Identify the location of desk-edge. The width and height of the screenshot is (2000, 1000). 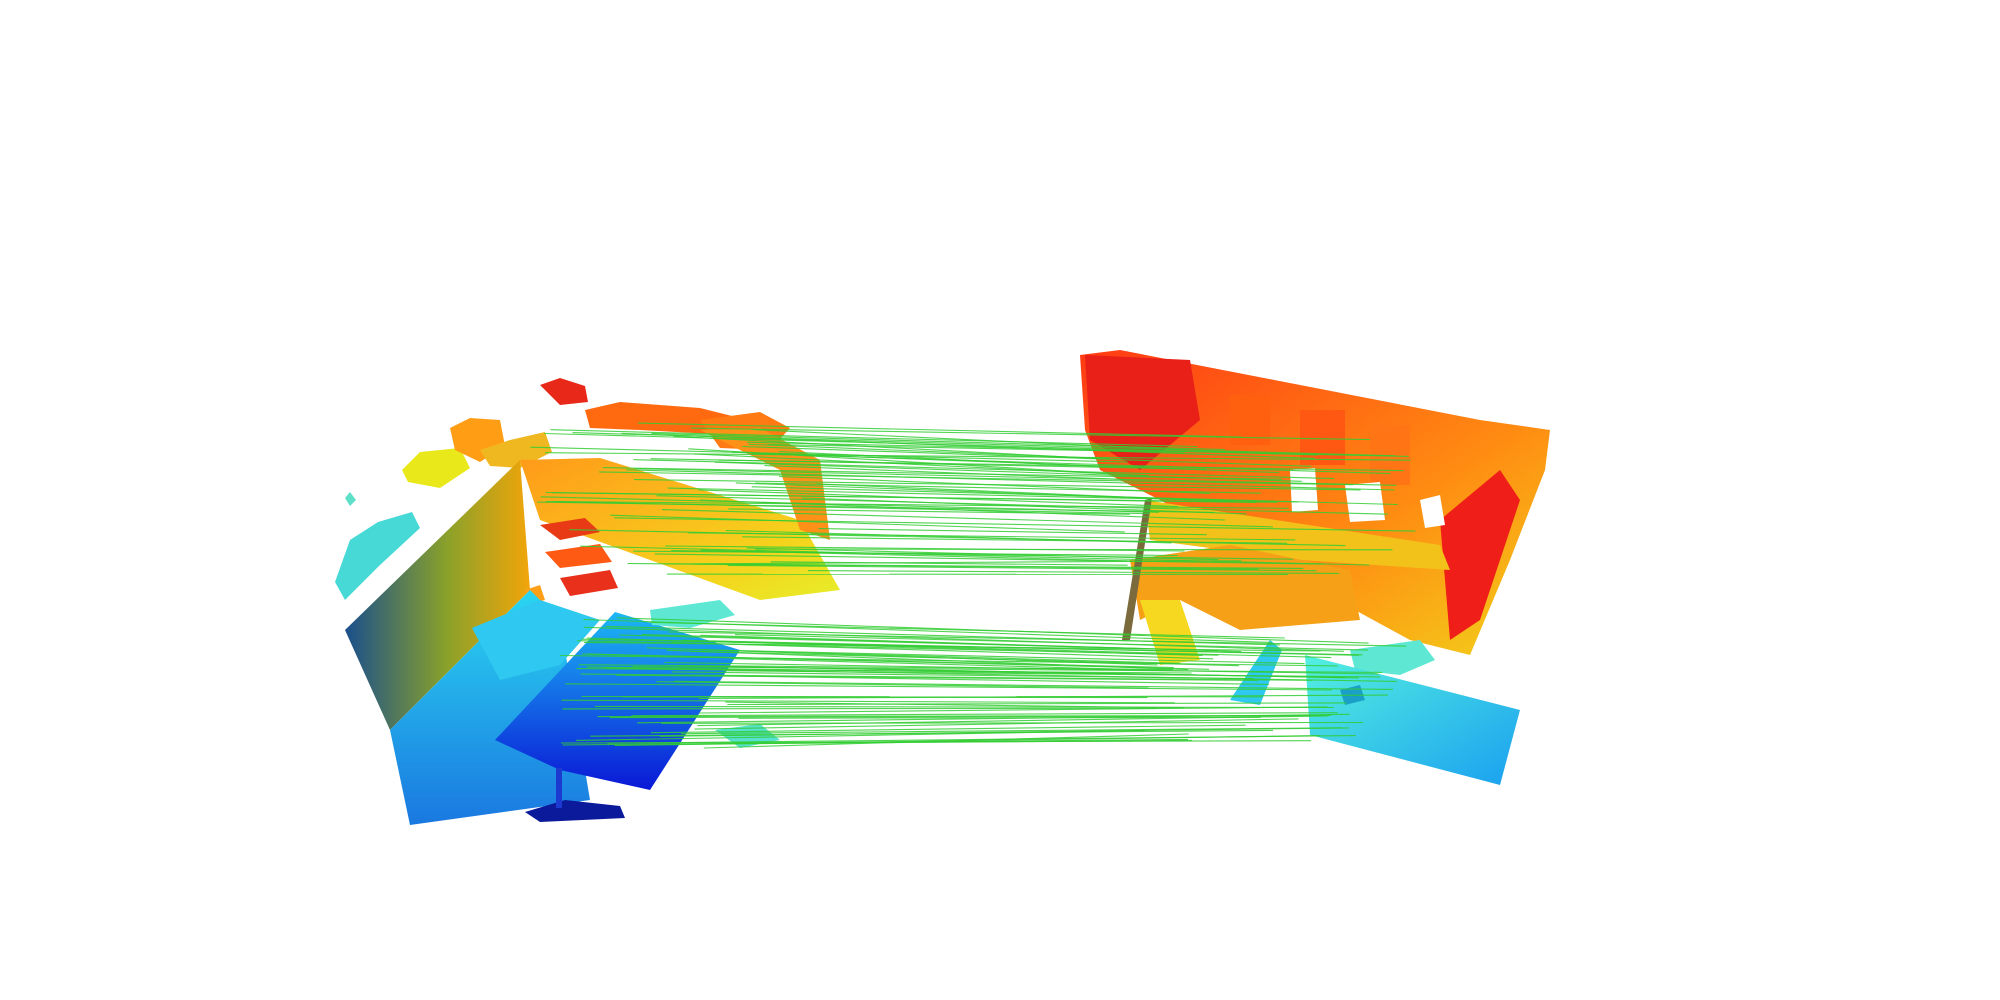
(765, 484).